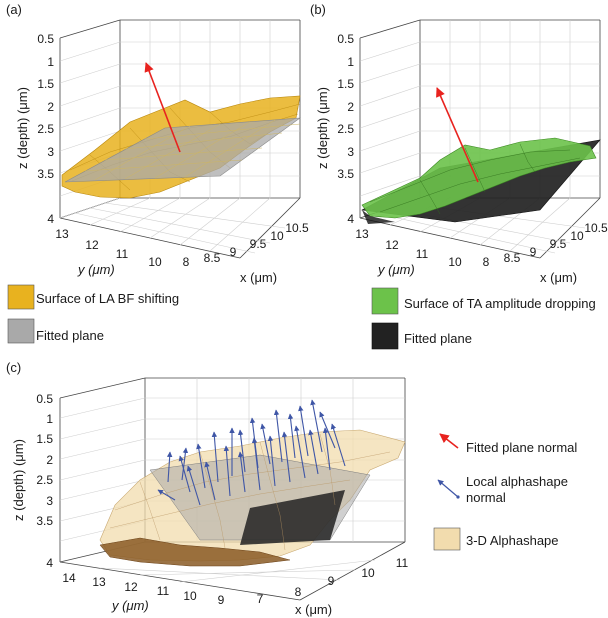 The height and width of the screenshot is (618, 608). What do you see at coordinates (22, 128) in the screenshot?
I see `z-axis-label-a: z (depth) (μm)` at bounding box center [22, 128].